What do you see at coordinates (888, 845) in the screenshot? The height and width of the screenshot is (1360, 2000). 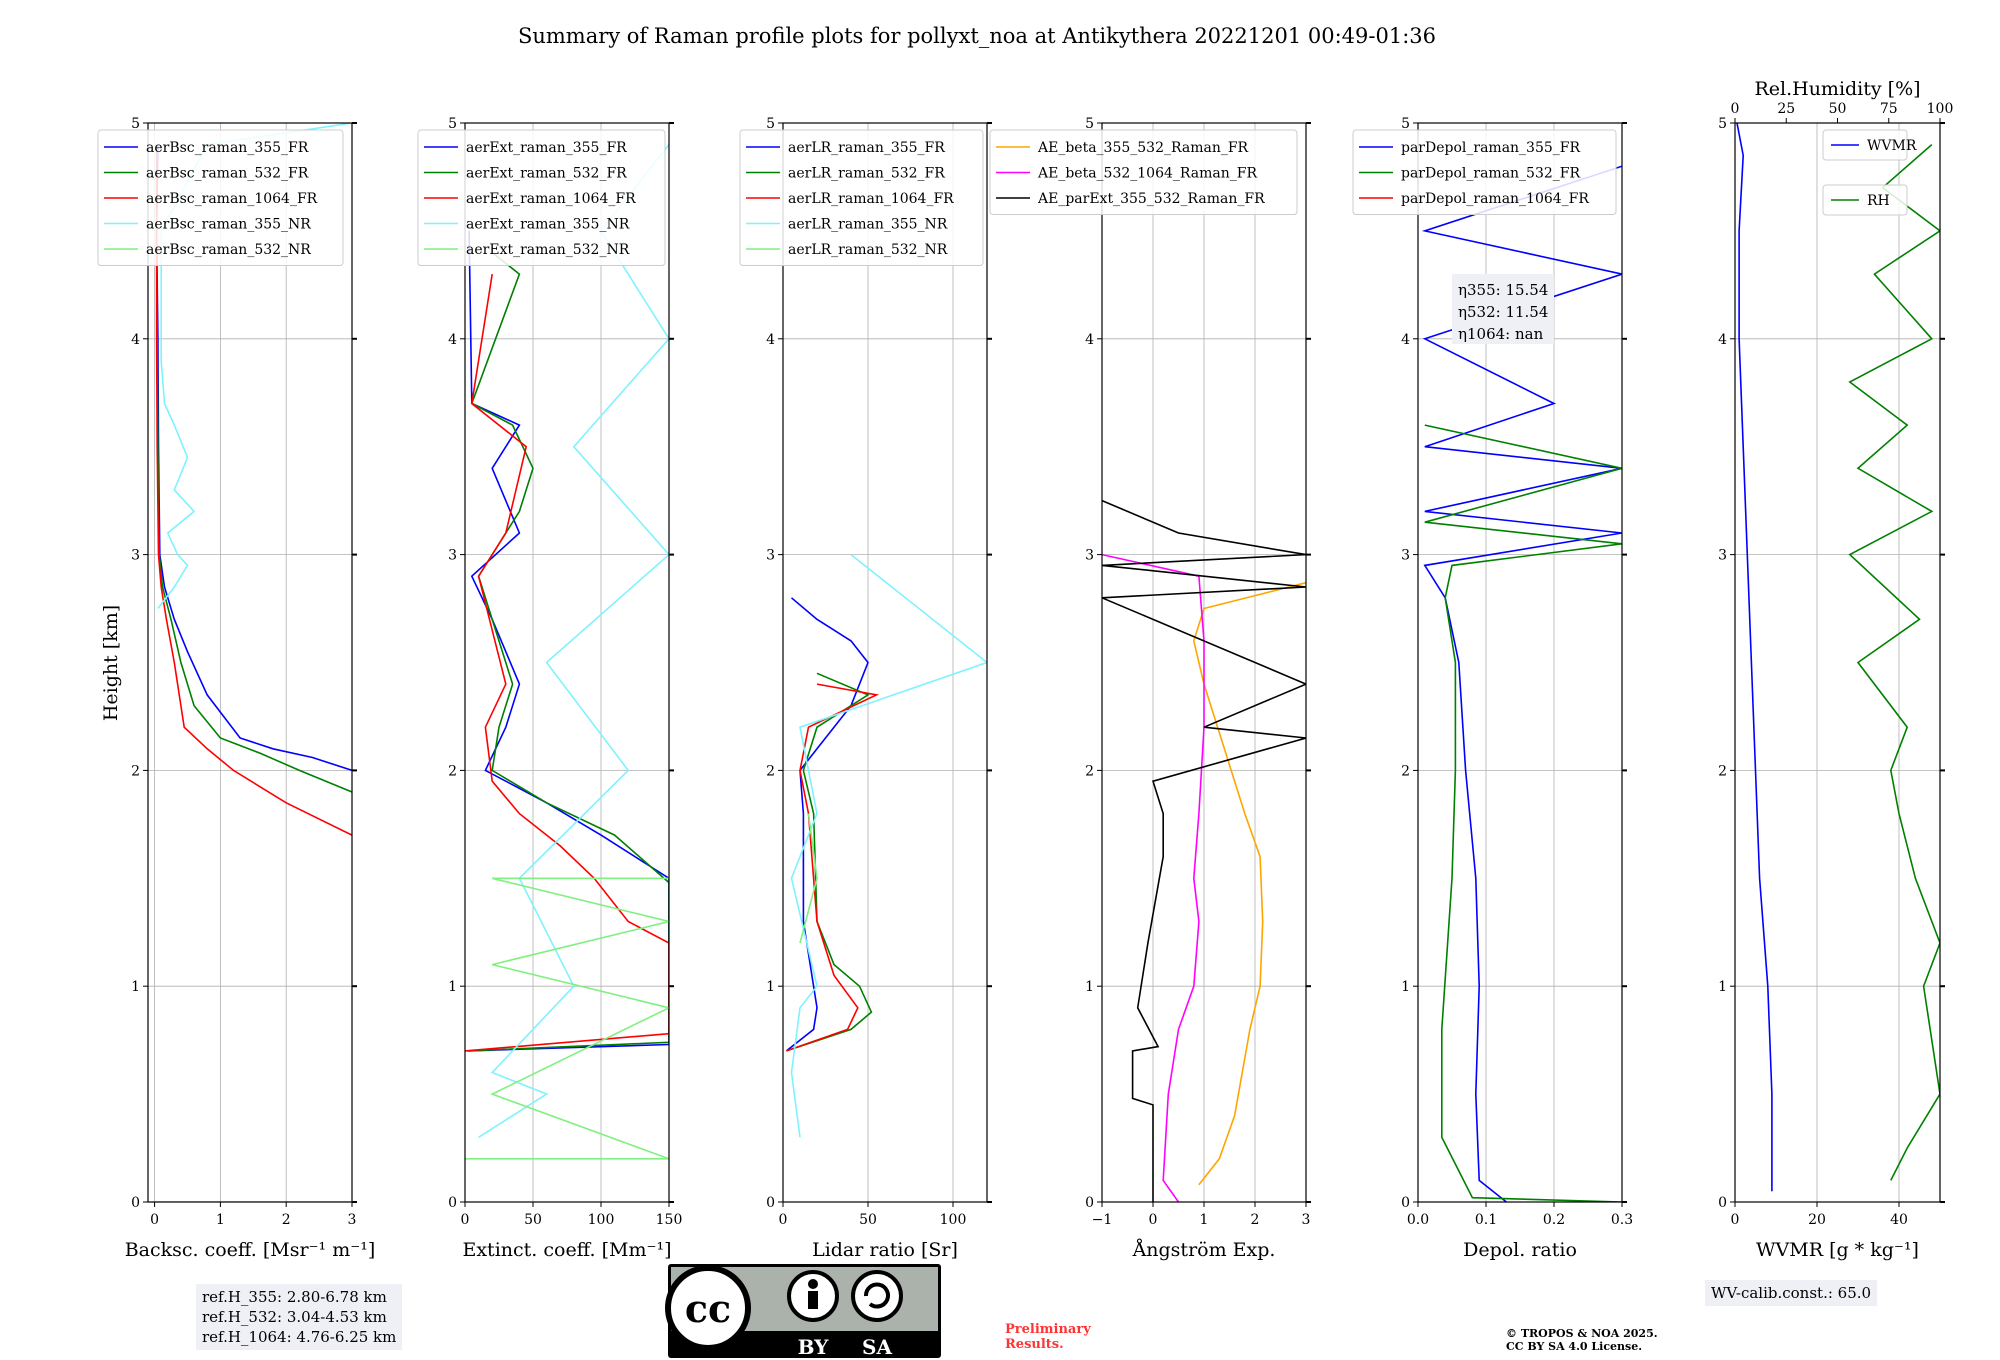 I see `series-aerLR_raman_355_NR` at bounding box center [888, 845].